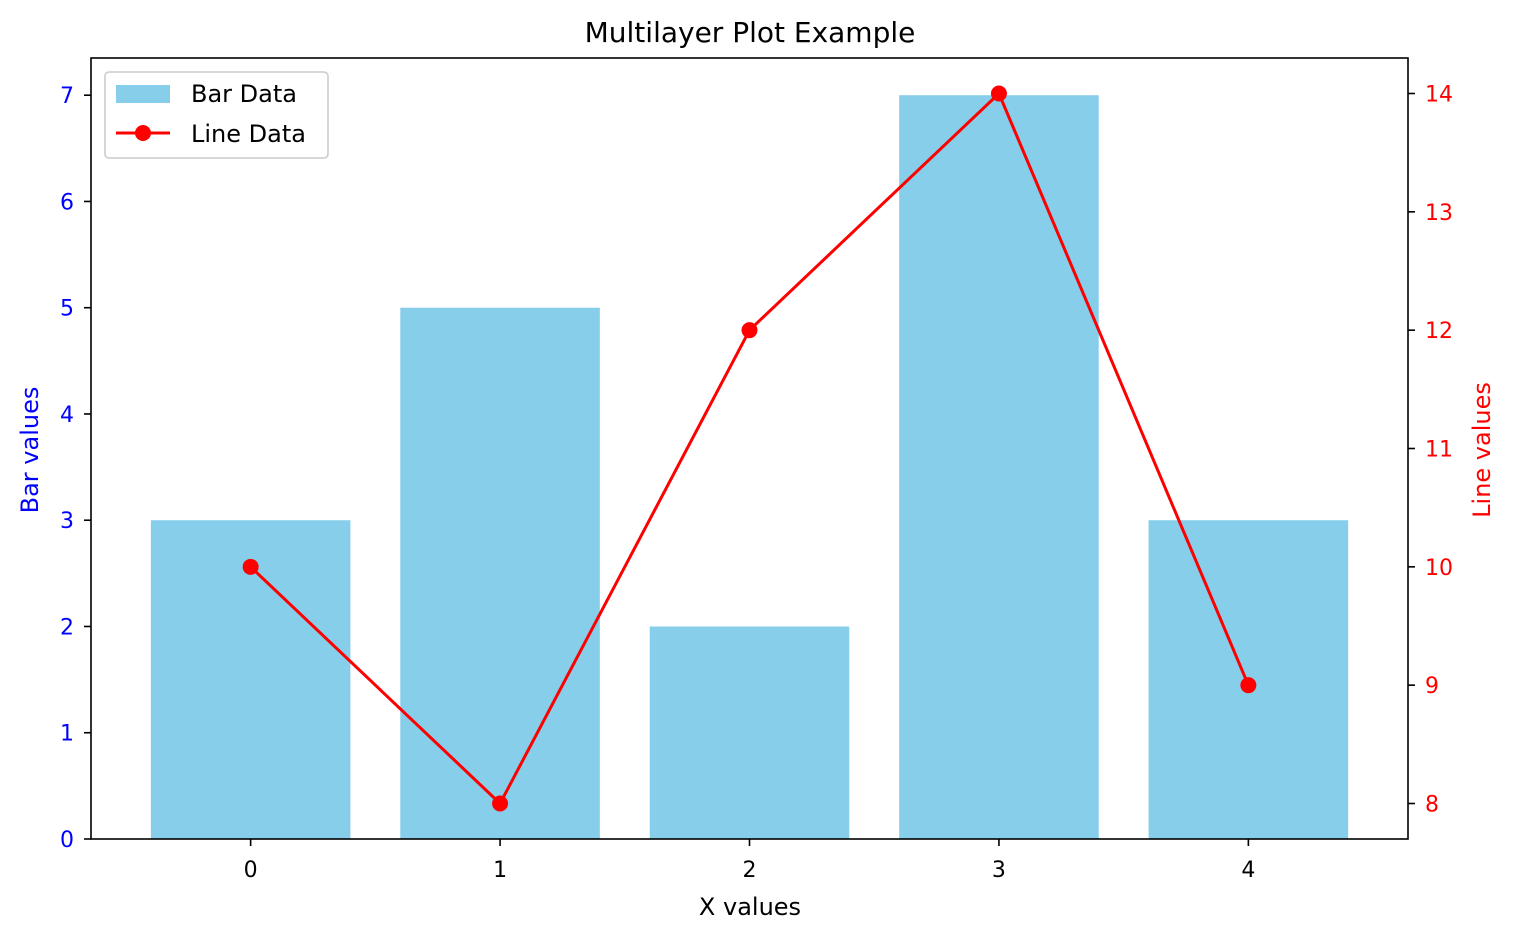 The image size is (1516, 940). I want to click on y-left-tick-label: 6, so click(67, 202).